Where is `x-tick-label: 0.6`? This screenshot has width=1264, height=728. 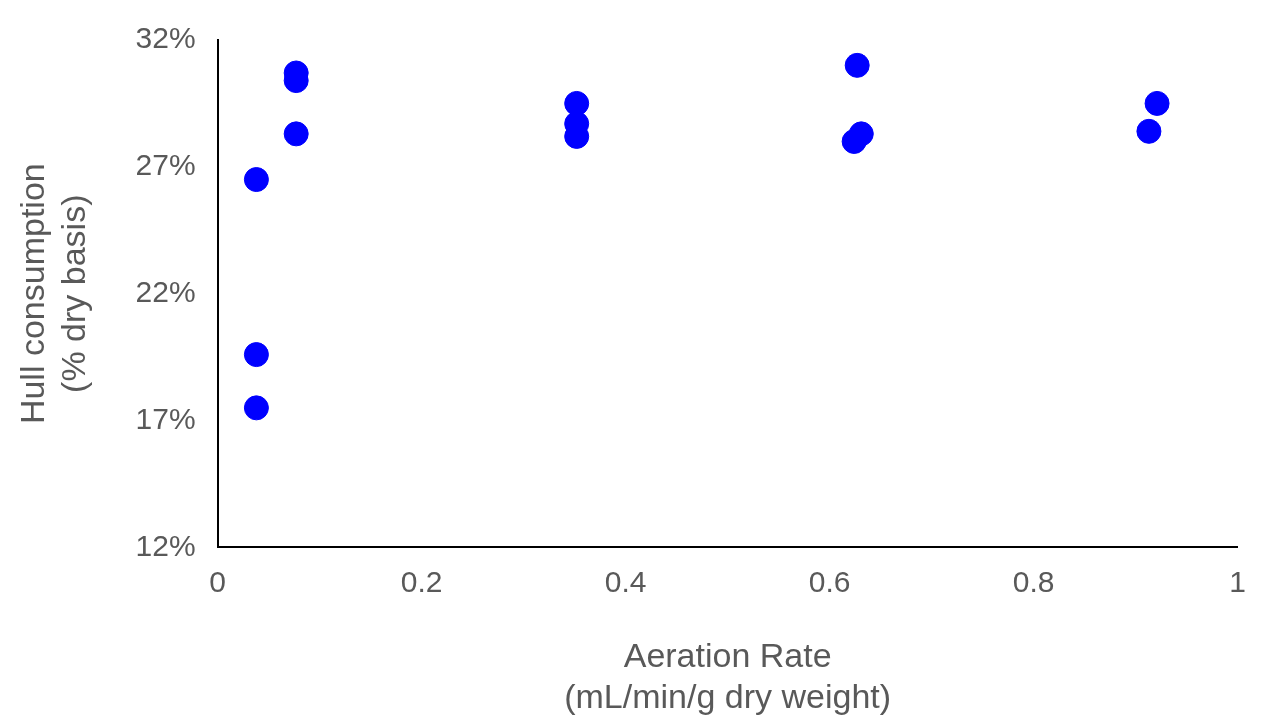
x-tick-label: 0.6 is located at coordinates (829, 581).